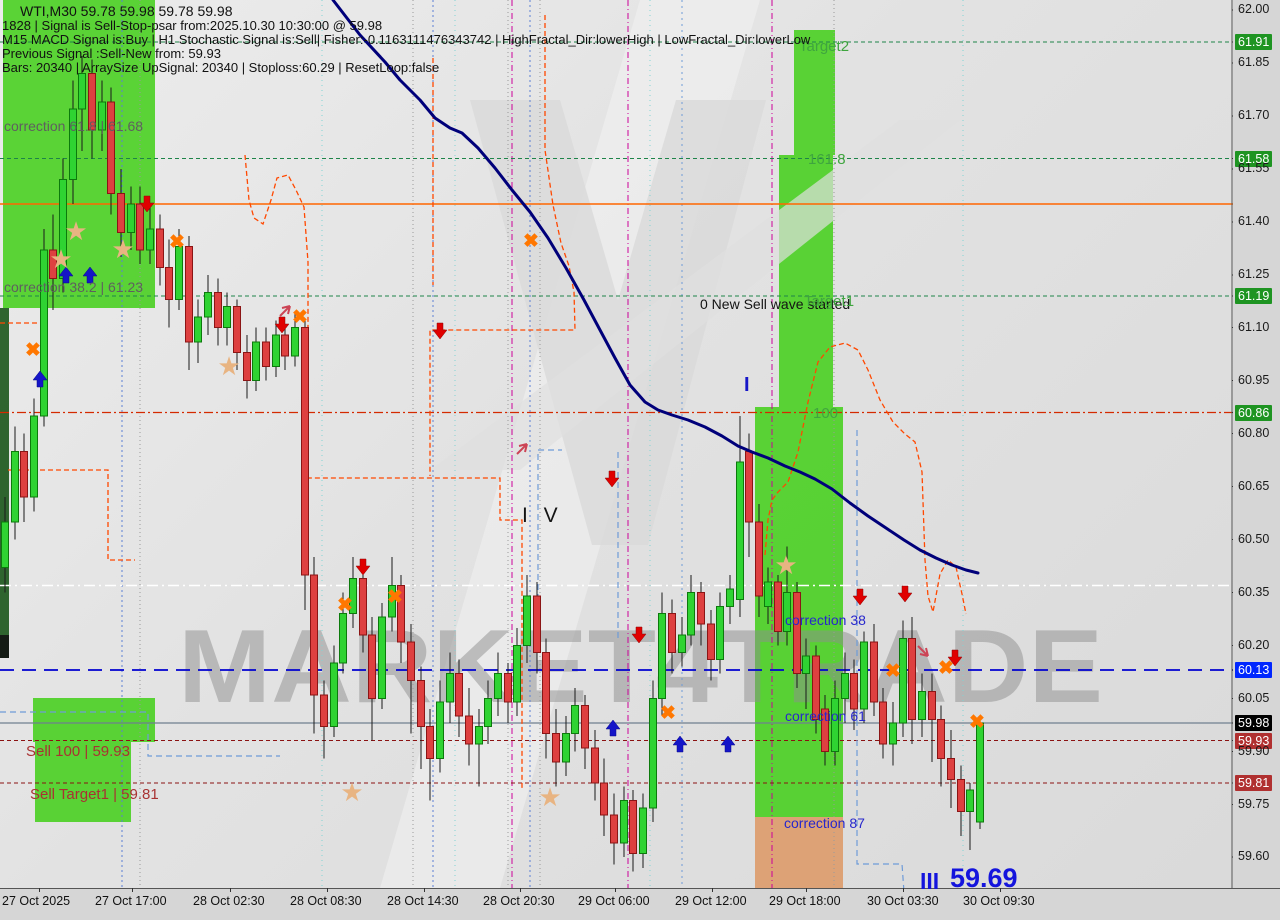 This screenshot has height=920, width=1280. What do you see at coordinates (549, 544) in the screenshot?
I see `channel-line` at bounding box center [549, 544].